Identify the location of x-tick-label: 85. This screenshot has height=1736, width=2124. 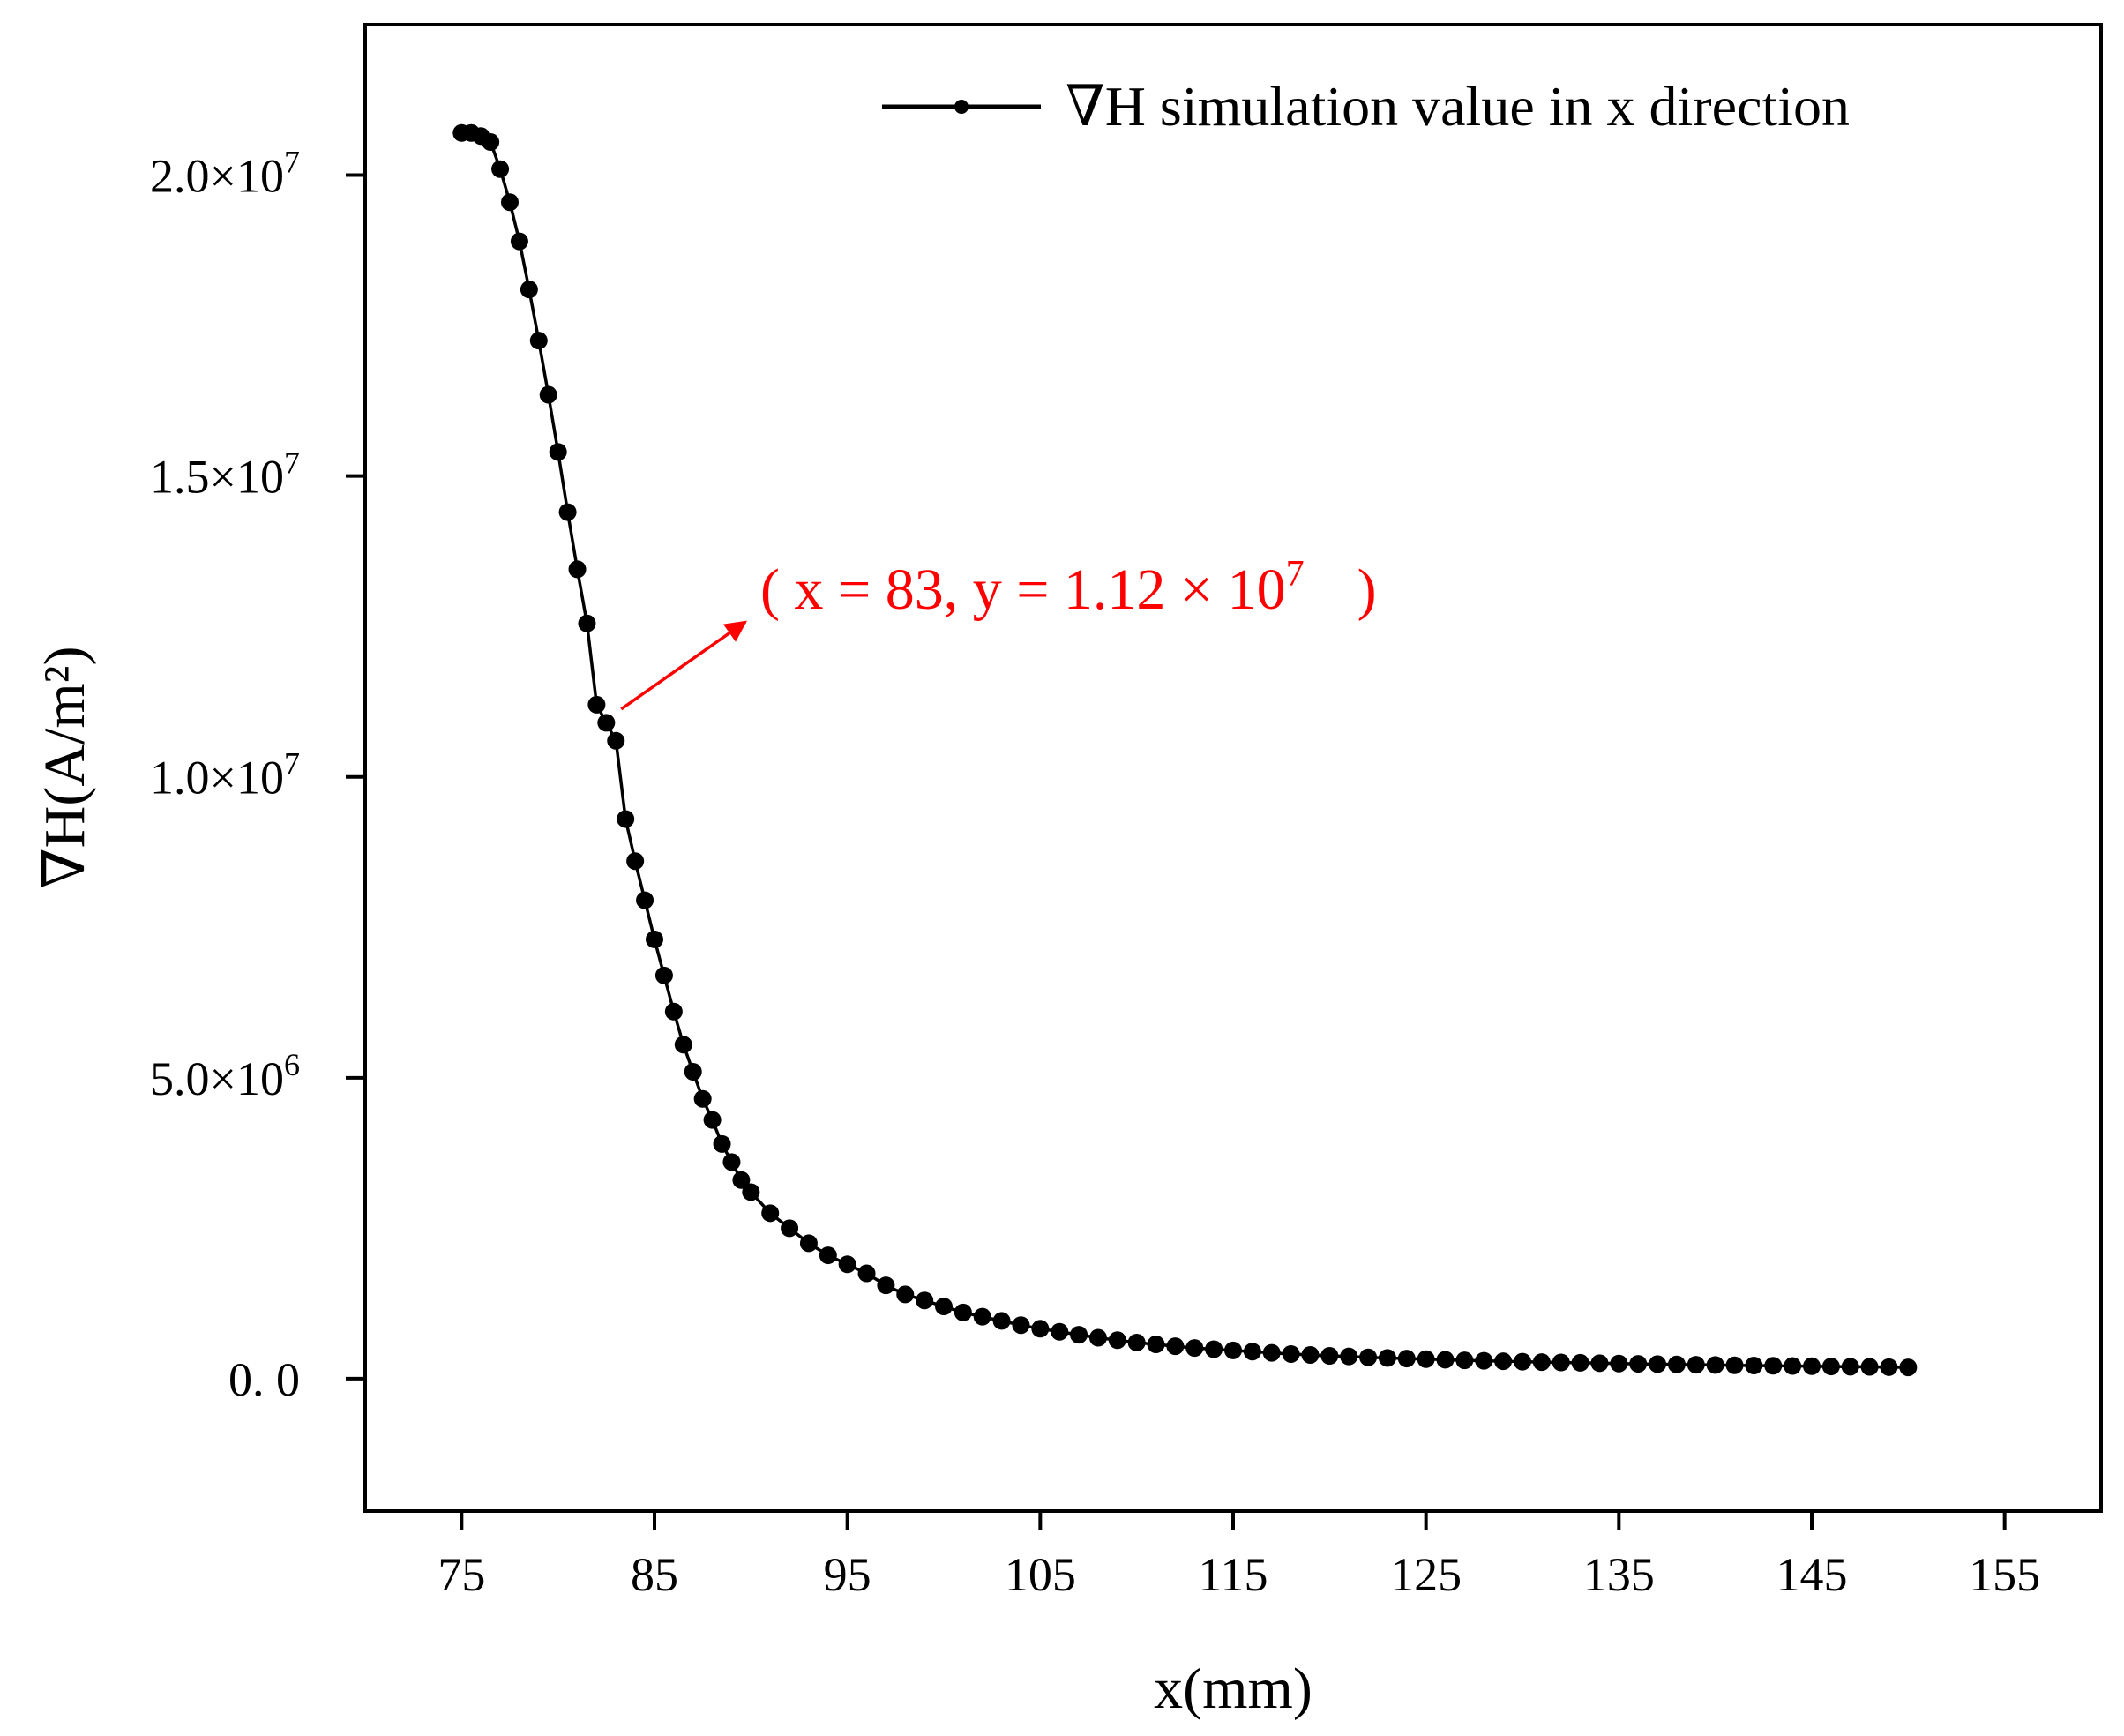
(654, 1574).